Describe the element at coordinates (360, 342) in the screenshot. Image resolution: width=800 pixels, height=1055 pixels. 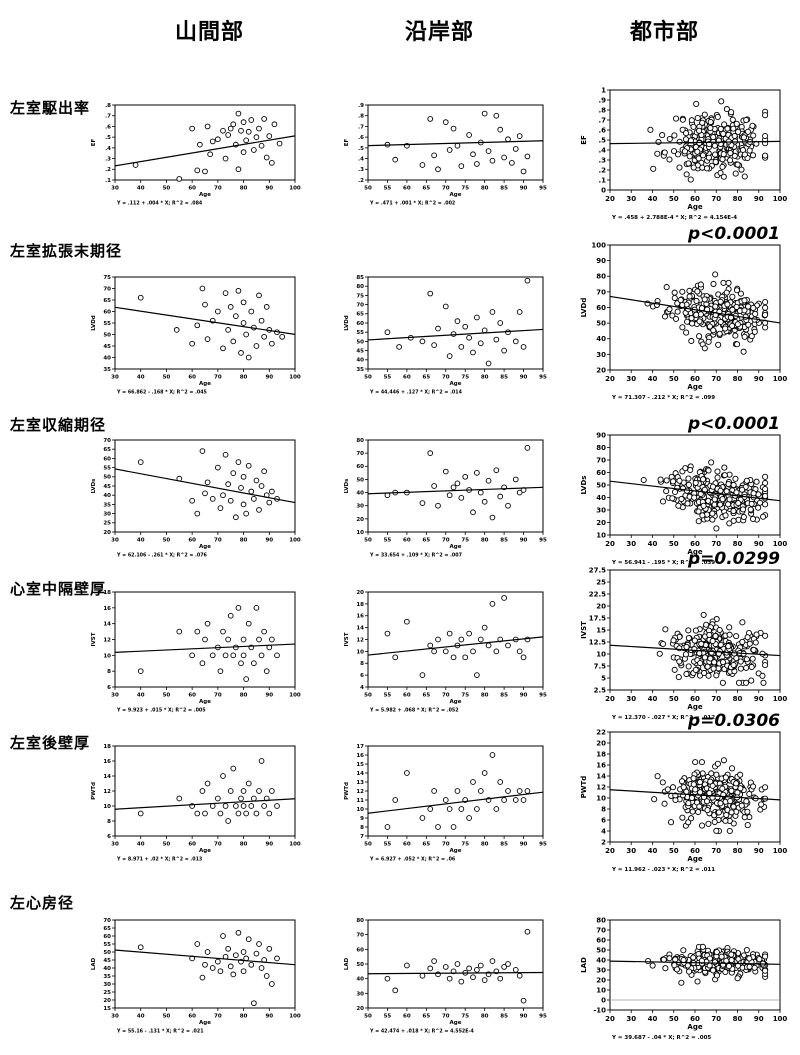
I see `y-tick-label: 50` at that location.